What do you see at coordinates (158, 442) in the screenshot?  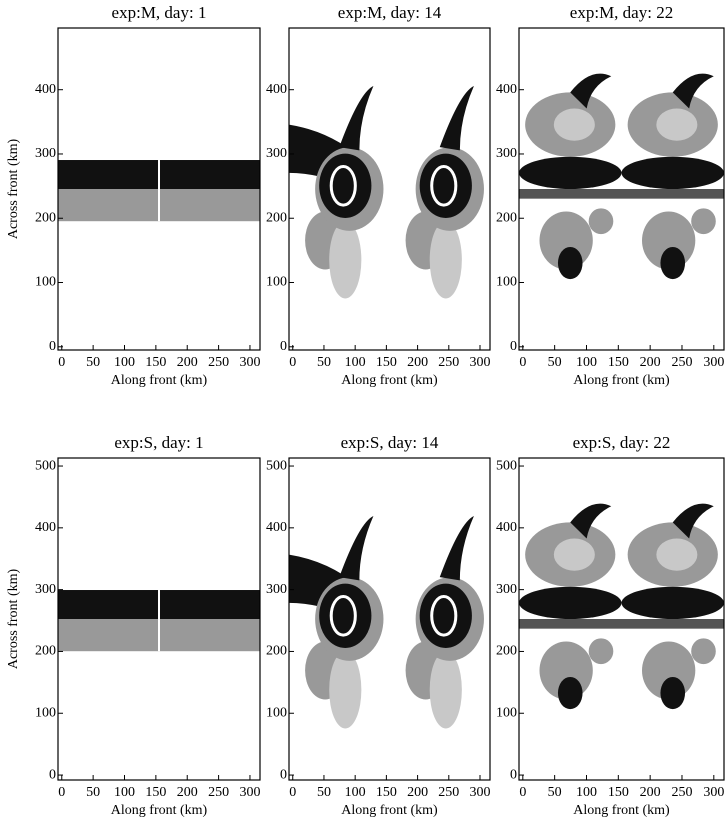 I see `panel-title: exp:S, day: 1` at bounding box center [158, 442].